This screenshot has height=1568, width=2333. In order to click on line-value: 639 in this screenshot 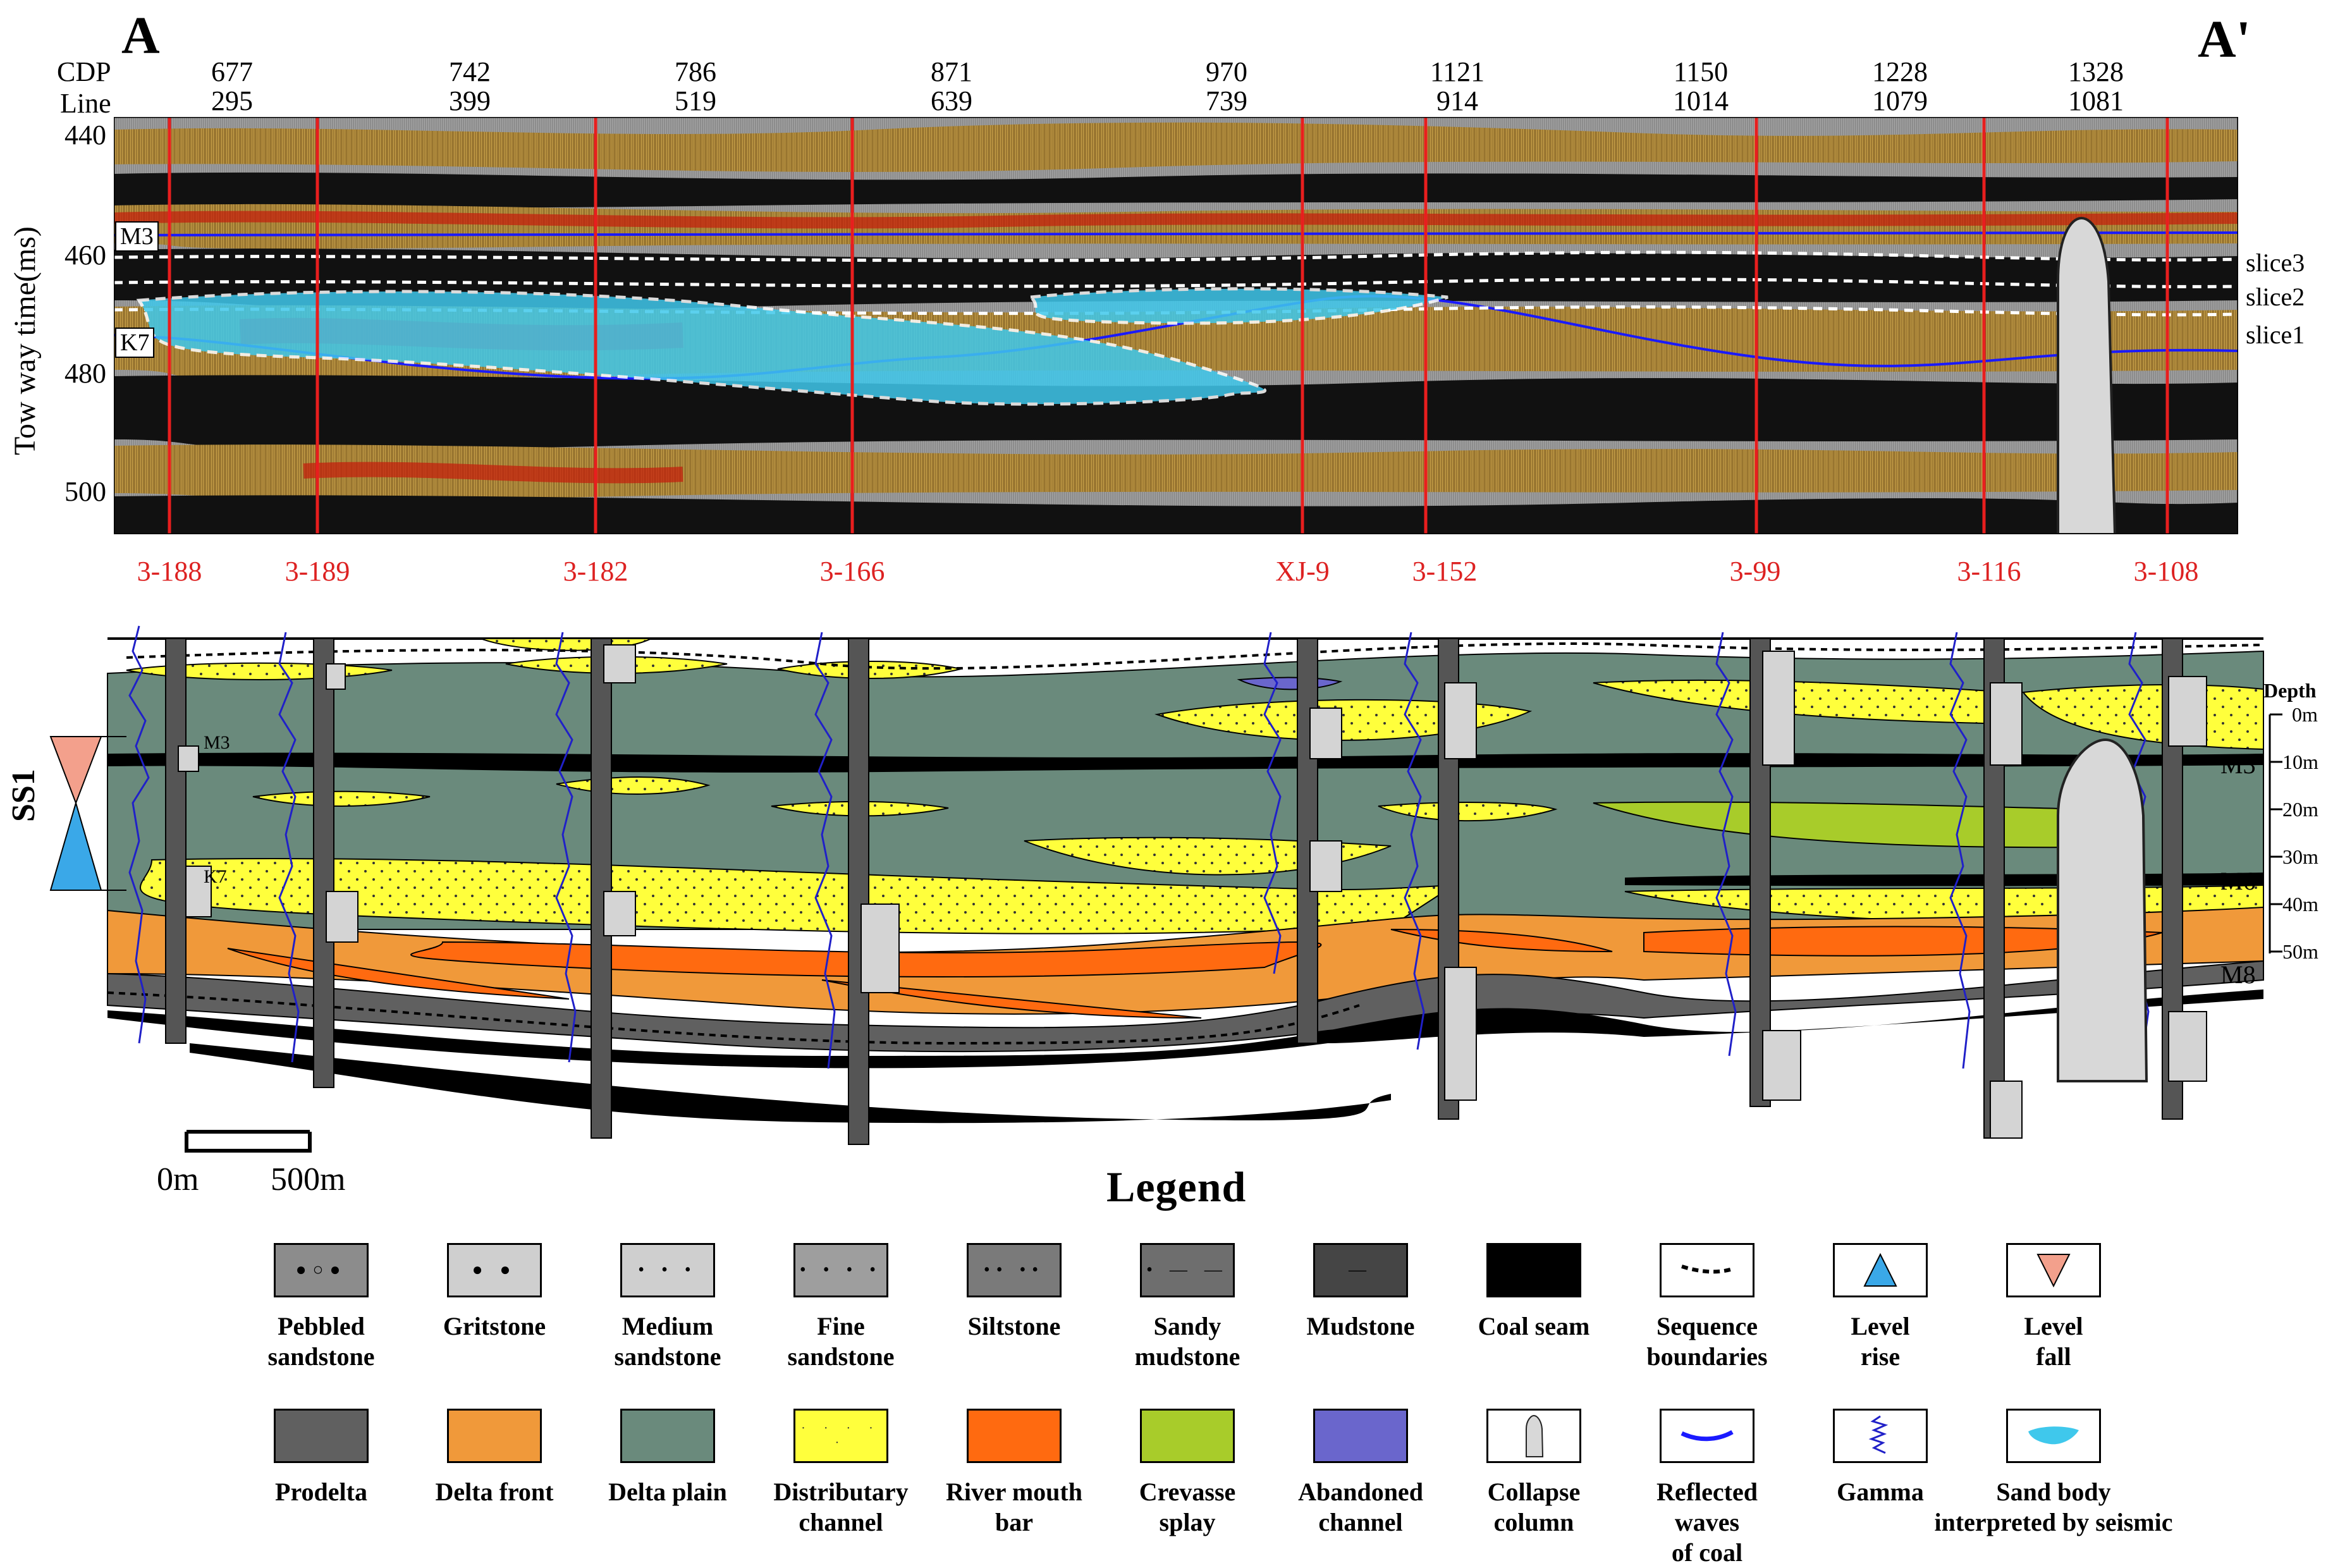, I will do `click(951, 100)`.